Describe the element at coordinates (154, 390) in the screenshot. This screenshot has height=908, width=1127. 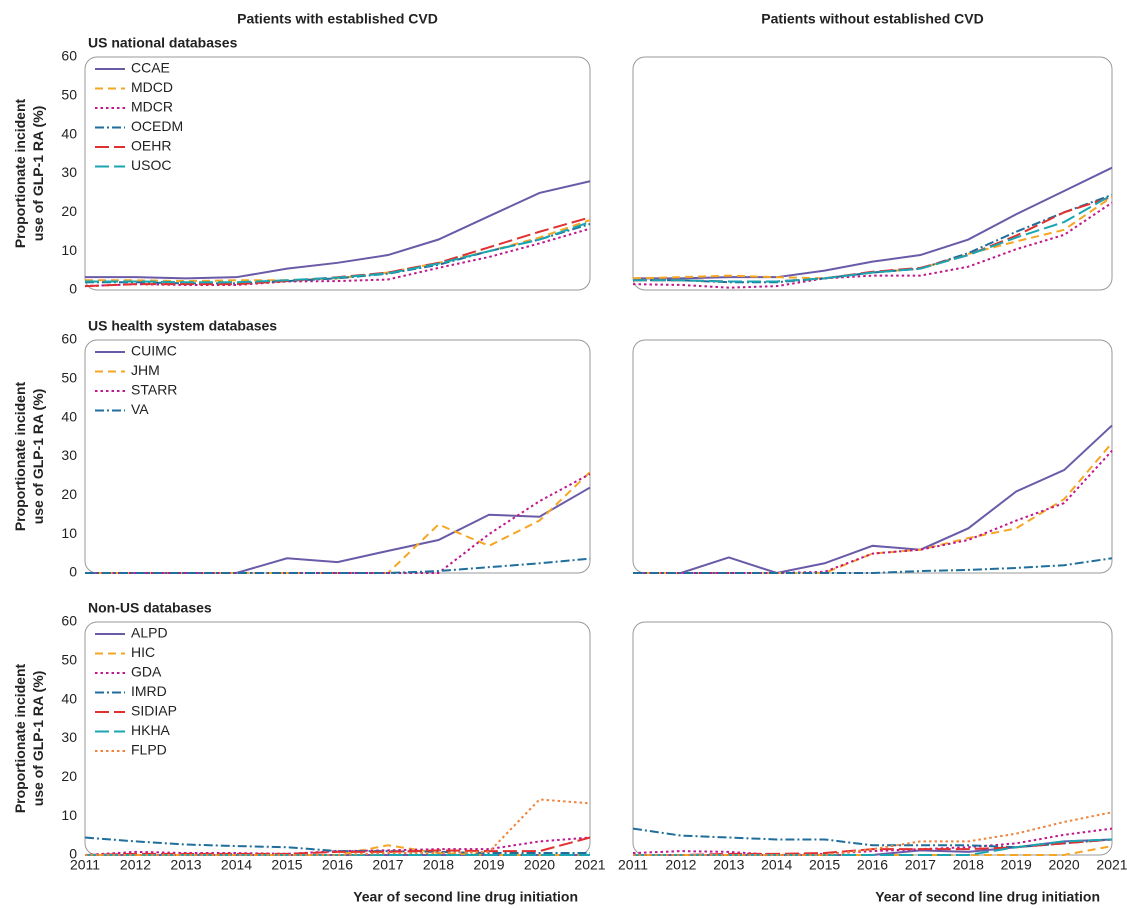
I see `legend-label: STARR` at that location.